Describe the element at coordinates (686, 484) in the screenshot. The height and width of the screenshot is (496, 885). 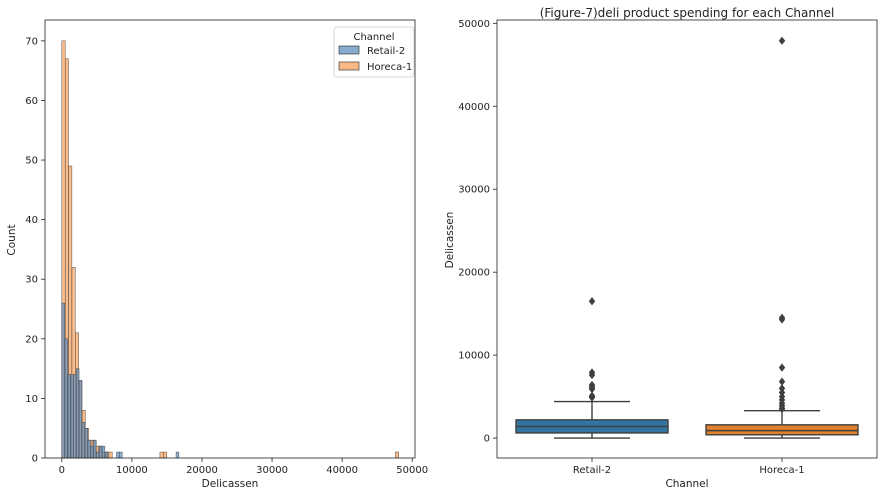
I see `boxplot-x-axis-label: Channel` at that location.